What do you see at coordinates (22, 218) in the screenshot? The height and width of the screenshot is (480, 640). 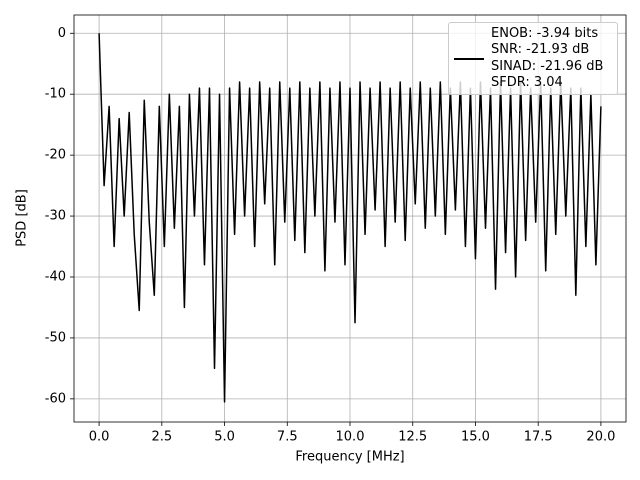 I see `y-axis-label: PSD [dB]` at bounding box center [22, 218].